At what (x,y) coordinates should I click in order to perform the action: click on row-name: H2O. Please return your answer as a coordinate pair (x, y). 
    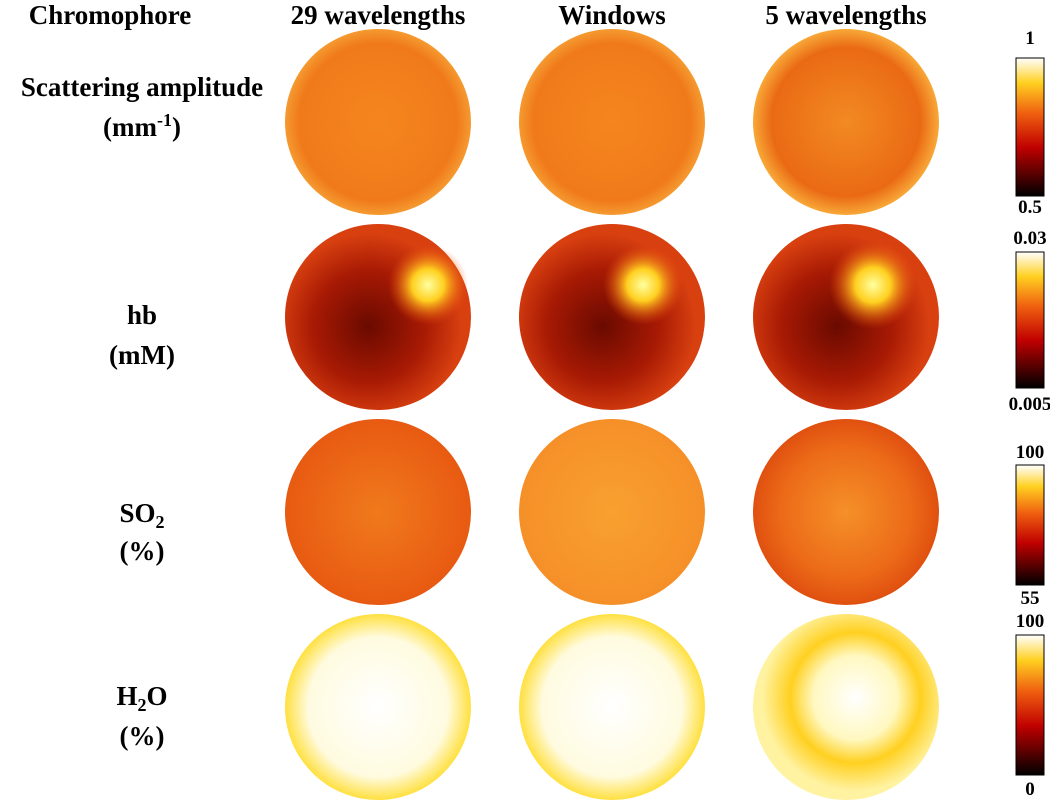
    Looking at the image, I should click on (141, 698).